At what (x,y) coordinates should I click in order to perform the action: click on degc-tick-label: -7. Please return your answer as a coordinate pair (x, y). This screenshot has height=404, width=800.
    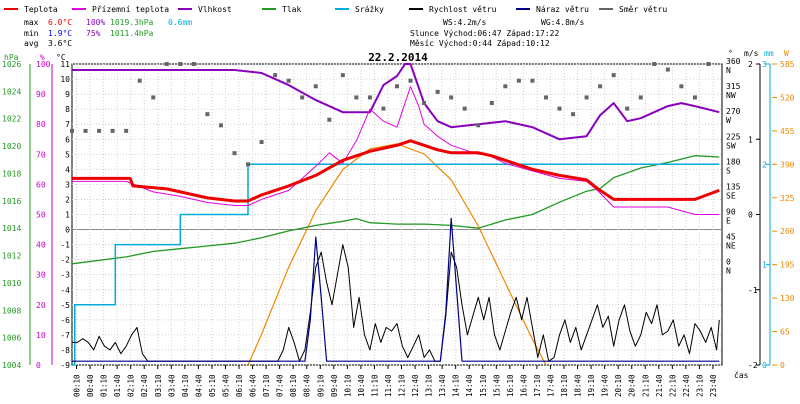
    Looking at the image, I should click on (65, 335).